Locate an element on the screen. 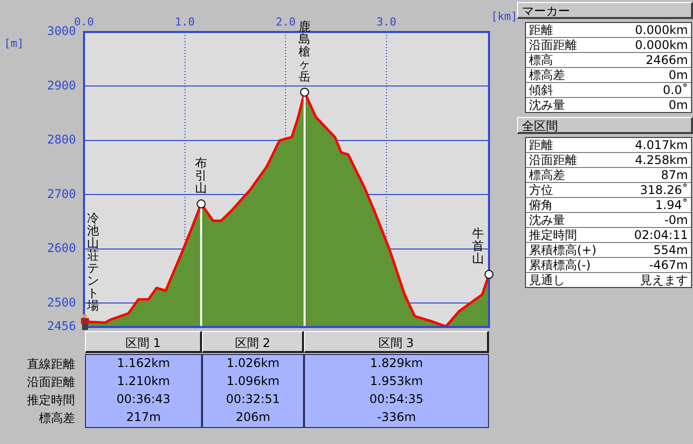 The height and width of the screenshot is (444, 693). text: 1.210km is located at coordinates (143, 381).